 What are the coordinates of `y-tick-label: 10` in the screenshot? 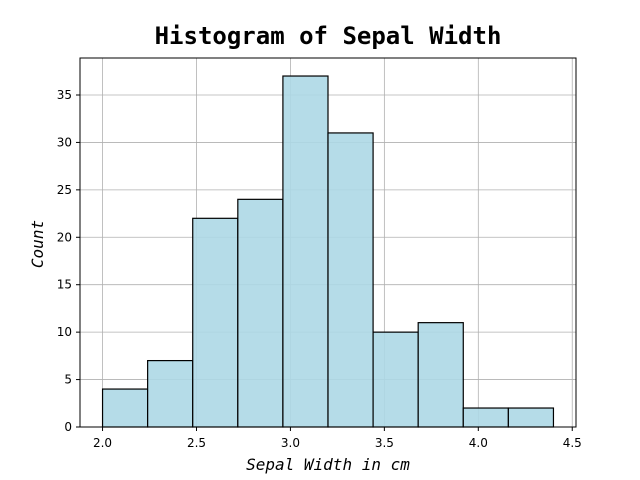 It's located at (64, 332).